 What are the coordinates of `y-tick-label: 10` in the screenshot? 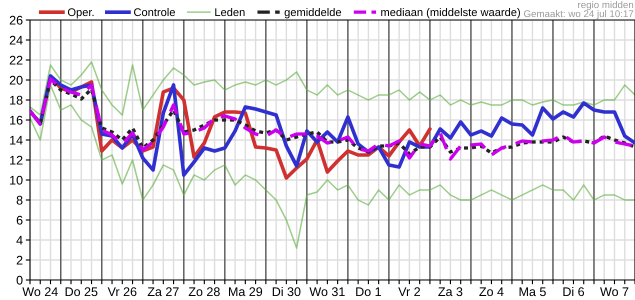 It's located at (16, 180).